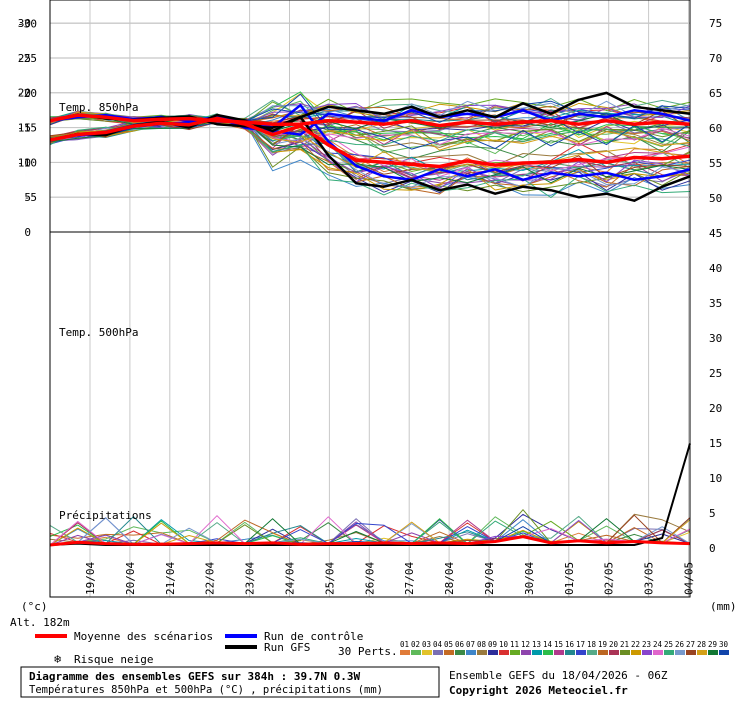 The image size is (740, 704). Describe the element at coordinates (689, 578) in the screenshot. I see `date-label: 04/05` at that location.